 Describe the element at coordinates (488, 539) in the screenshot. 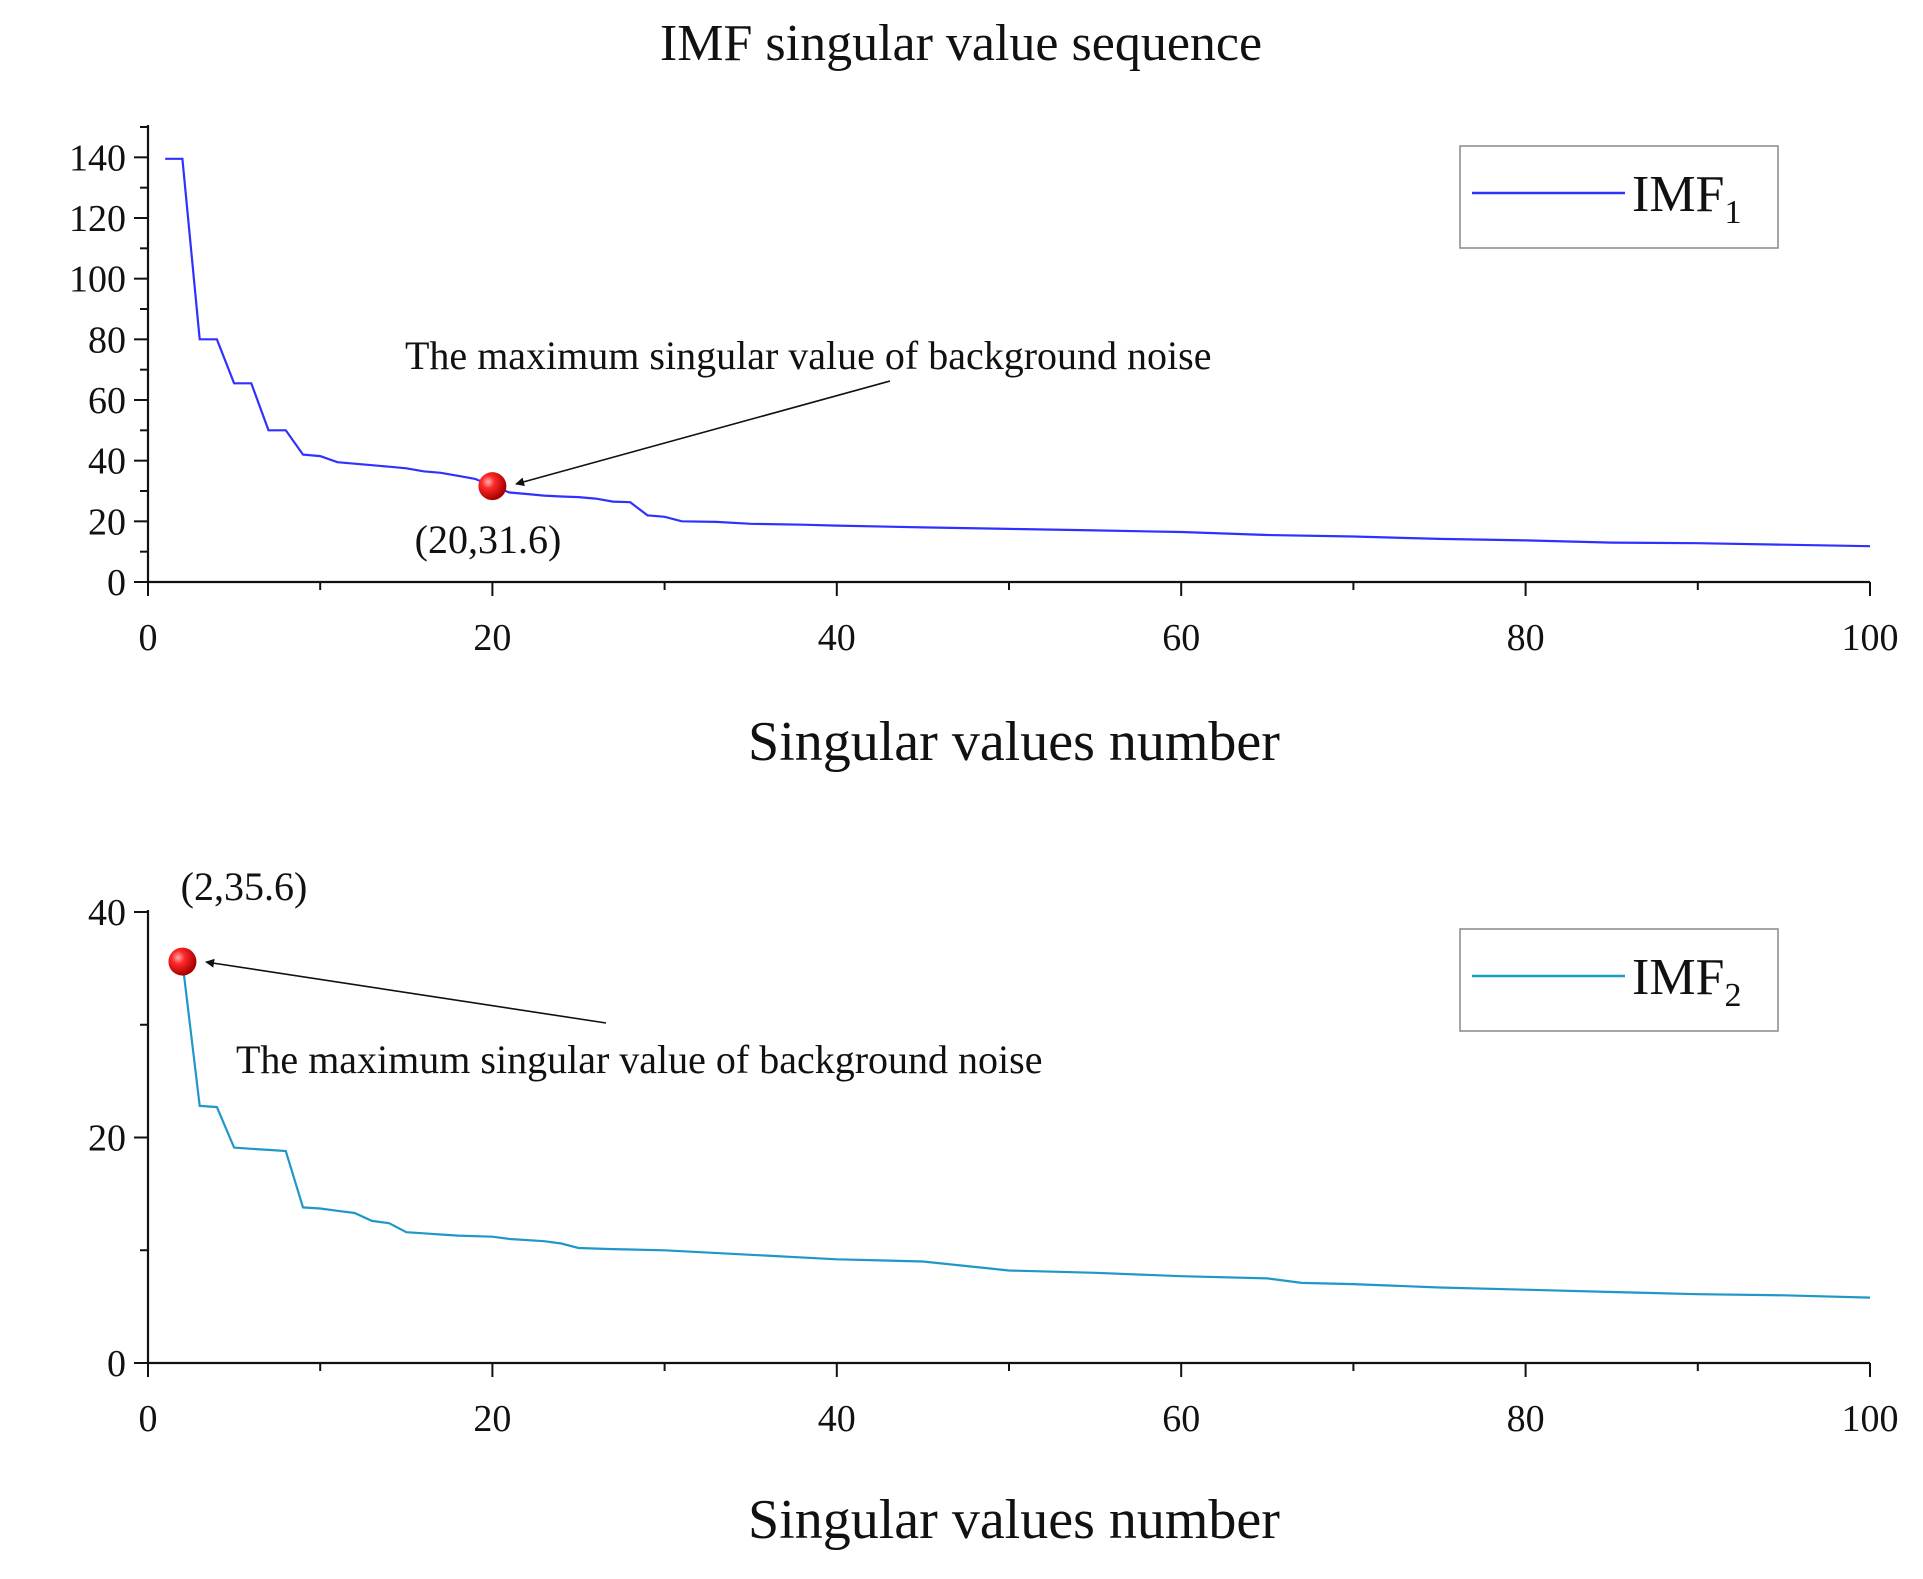

I see `point-label-imf1: (20,31.6)` at that location.